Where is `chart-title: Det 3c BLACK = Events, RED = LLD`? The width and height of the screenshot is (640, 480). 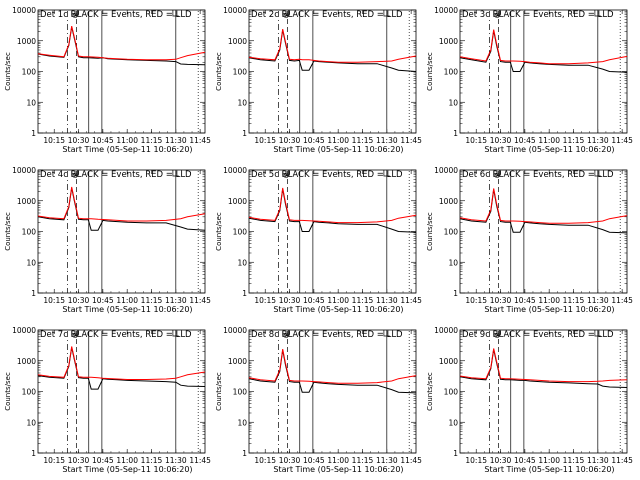 chart-title: Det 3c BLACK = Events, RED = LLD is located at coordinates (538, 15).